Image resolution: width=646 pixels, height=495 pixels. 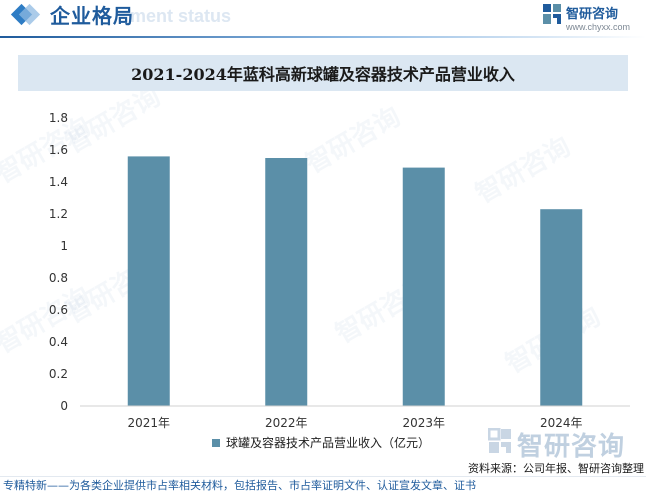 I want to click on y-tick-label: 0.4, so click(x=58, y=342).